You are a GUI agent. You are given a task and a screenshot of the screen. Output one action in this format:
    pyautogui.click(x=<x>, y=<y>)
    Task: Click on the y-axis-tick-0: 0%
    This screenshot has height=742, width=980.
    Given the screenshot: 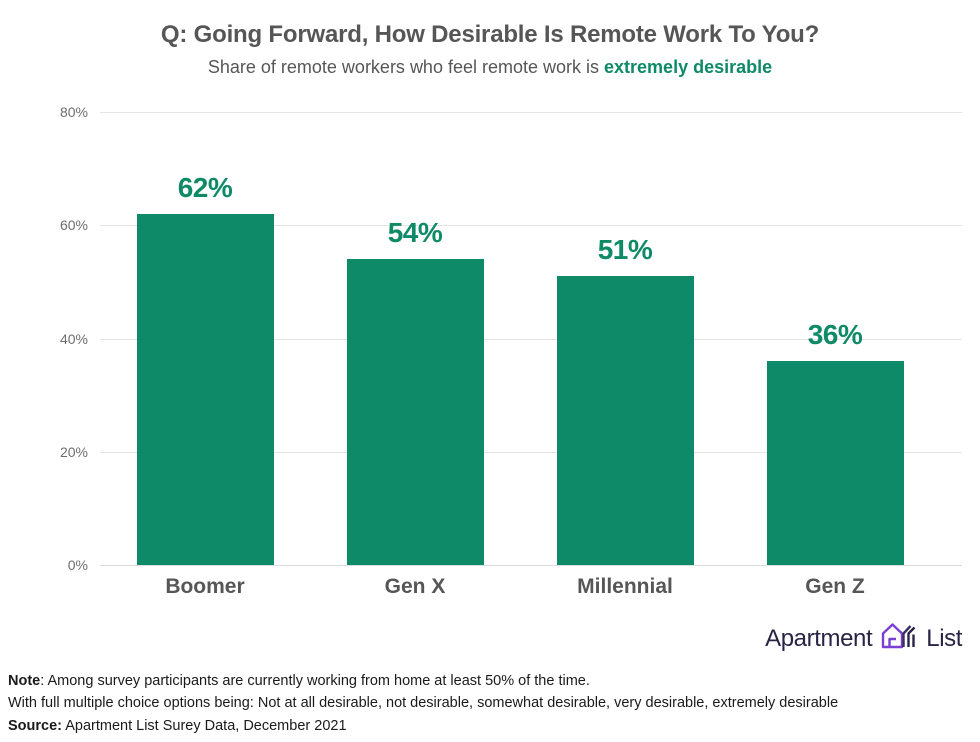 What is the action you would take?
    pyautogui.click(x=77, y=565)
    